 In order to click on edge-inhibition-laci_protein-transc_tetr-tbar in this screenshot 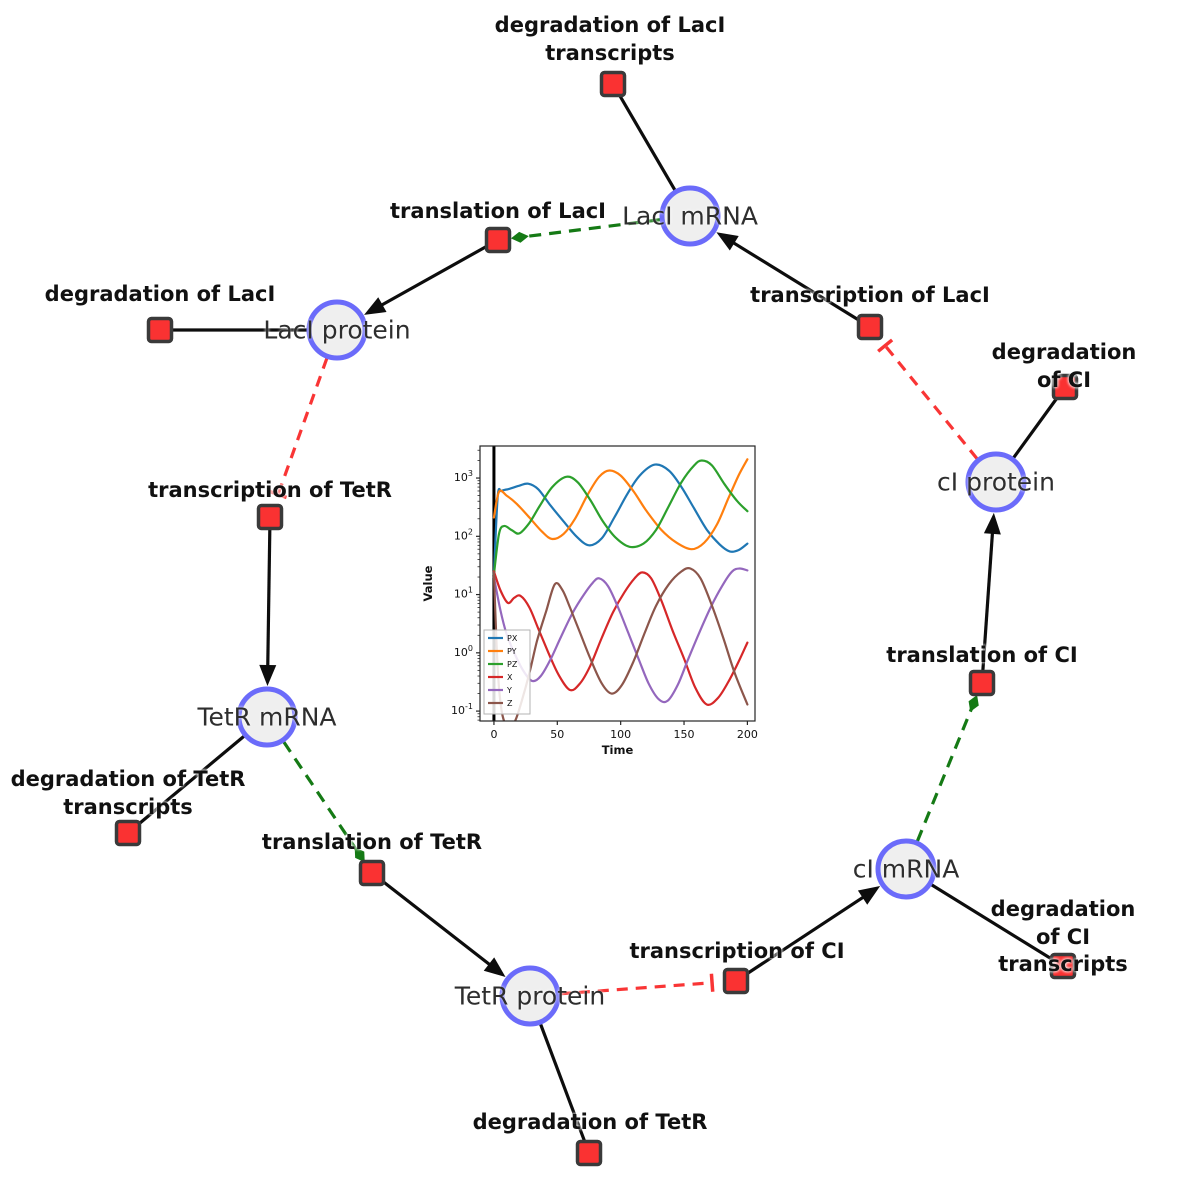, I will do `click(278, 494)`.